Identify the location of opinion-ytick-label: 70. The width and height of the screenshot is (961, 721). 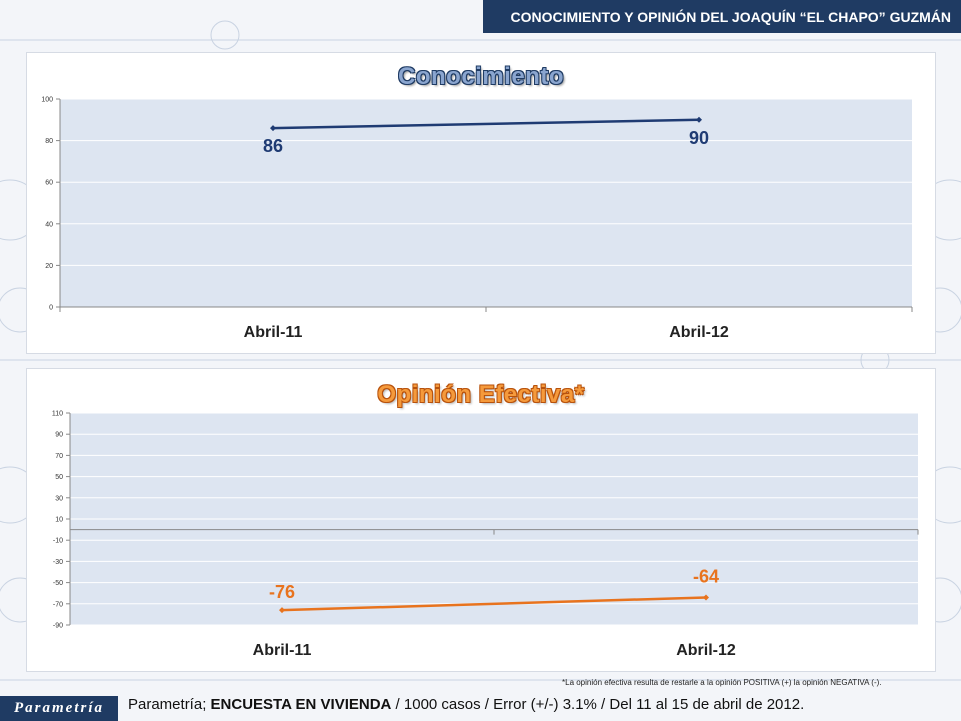
(59, 456).